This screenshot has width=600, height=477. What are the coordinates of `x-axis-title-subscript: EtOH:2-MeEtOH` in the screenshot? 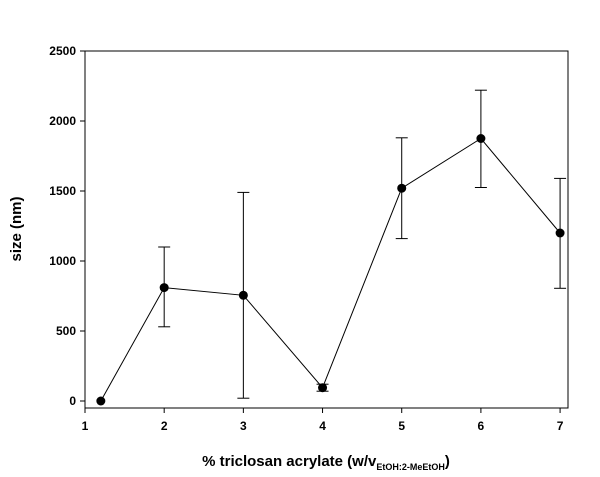 It's located at (410, 467).